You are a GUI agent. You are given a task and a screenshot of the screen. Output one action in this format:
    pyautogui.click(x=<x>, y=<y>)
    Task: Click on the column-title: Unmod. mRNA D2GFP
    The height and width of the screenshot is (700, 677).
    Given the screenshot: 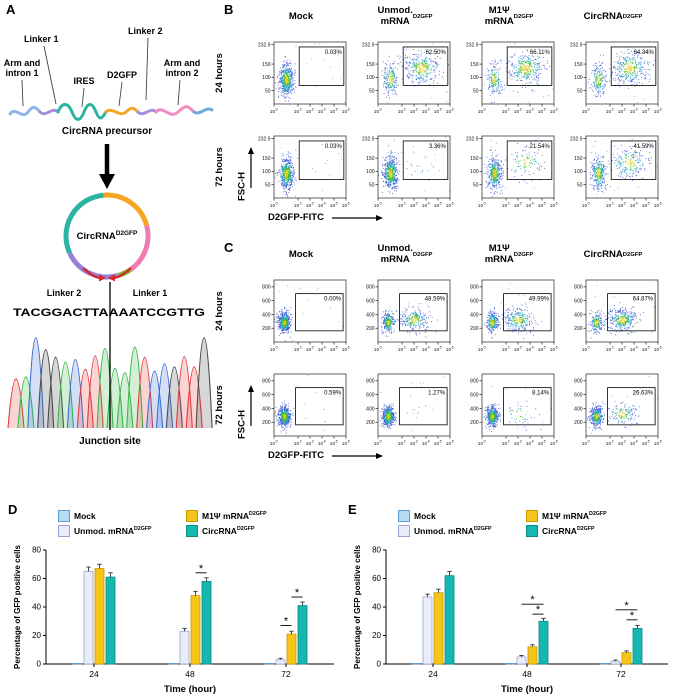 What is the action you would take?
    pyautogui.click(x=405, y=254)
    